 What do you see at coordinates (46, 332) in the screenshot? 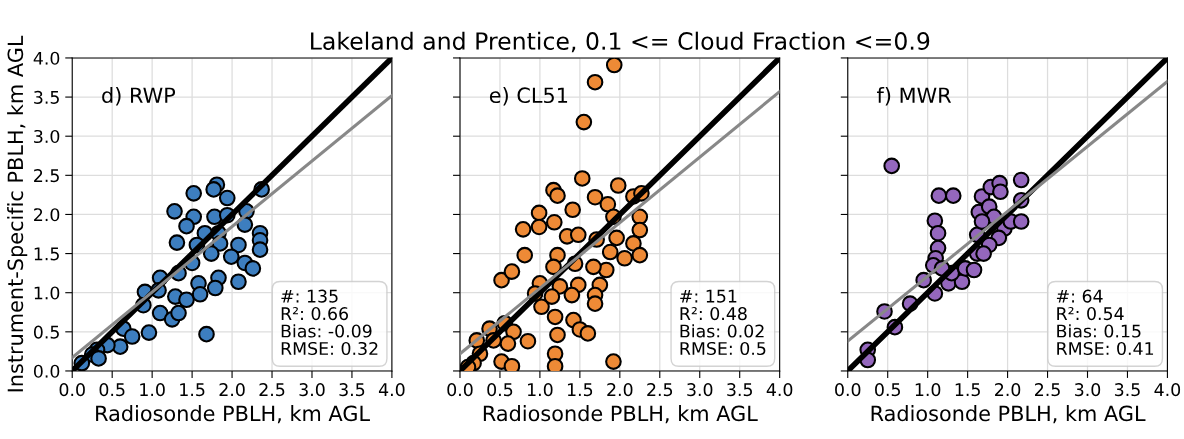
I see `y-tick-label: 0.5` at bounding box center [46, 332].